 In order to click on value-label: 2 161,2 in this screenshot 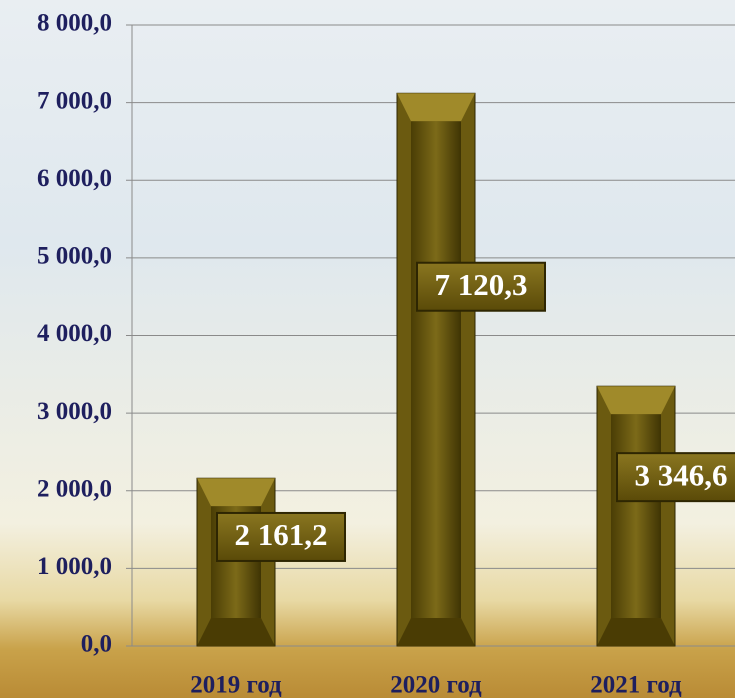, I will do `click(281, 534)`.